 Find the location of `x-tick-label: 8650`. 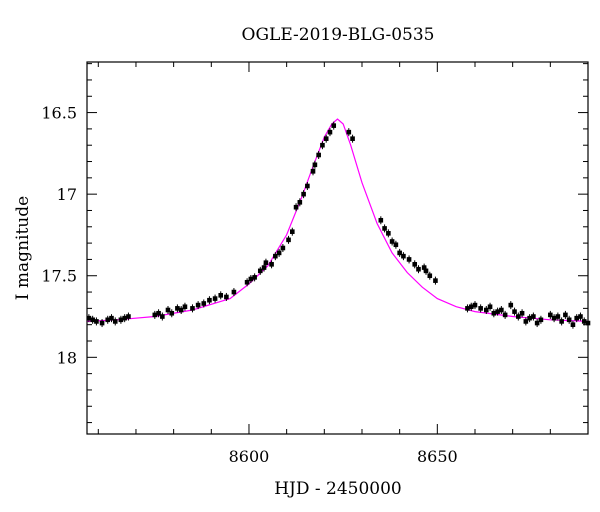

x-tick-label: 8650 is located at coordinates (437, 456).